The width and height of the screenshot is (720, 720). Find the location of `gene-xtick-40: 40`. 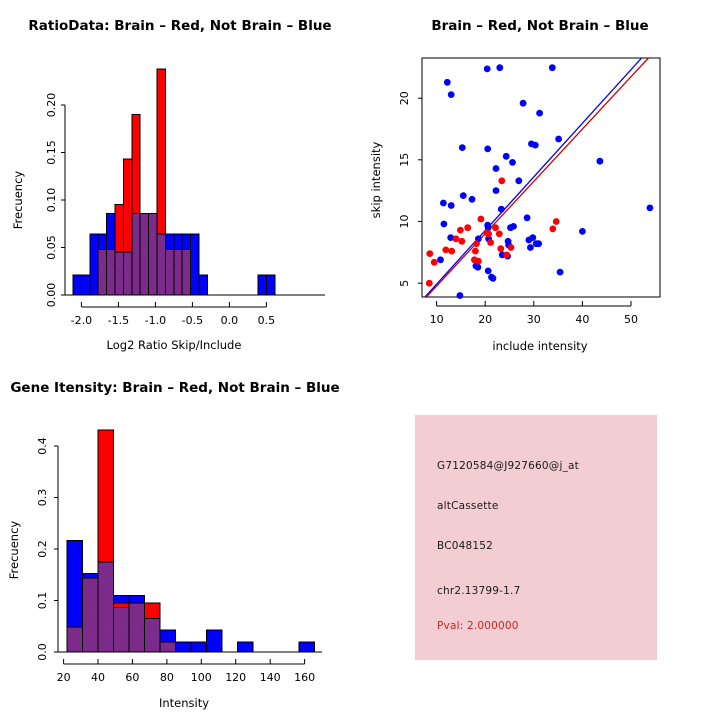

gene-xtick-40: 40 is located at coordinates (98, 677).